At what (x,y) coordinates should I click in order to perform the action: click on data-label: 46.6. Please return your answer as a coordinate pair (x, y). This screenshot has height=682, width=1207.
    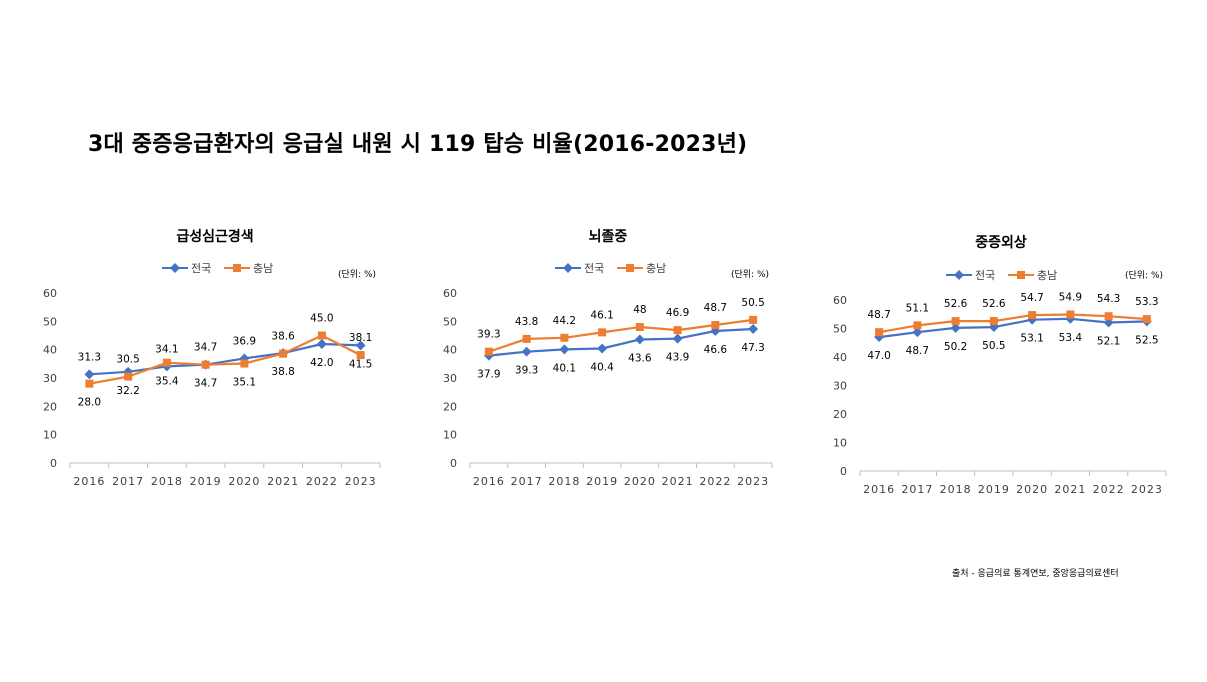
    Looking at the image, I should click on (716, 350).